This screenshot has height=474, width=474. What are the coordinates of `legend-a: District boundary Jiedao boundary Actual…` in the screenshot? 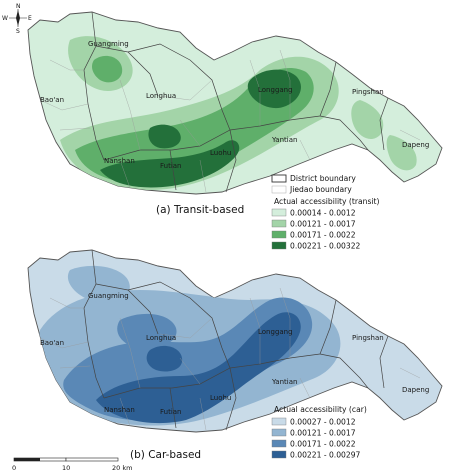 It's located at (325, 212).